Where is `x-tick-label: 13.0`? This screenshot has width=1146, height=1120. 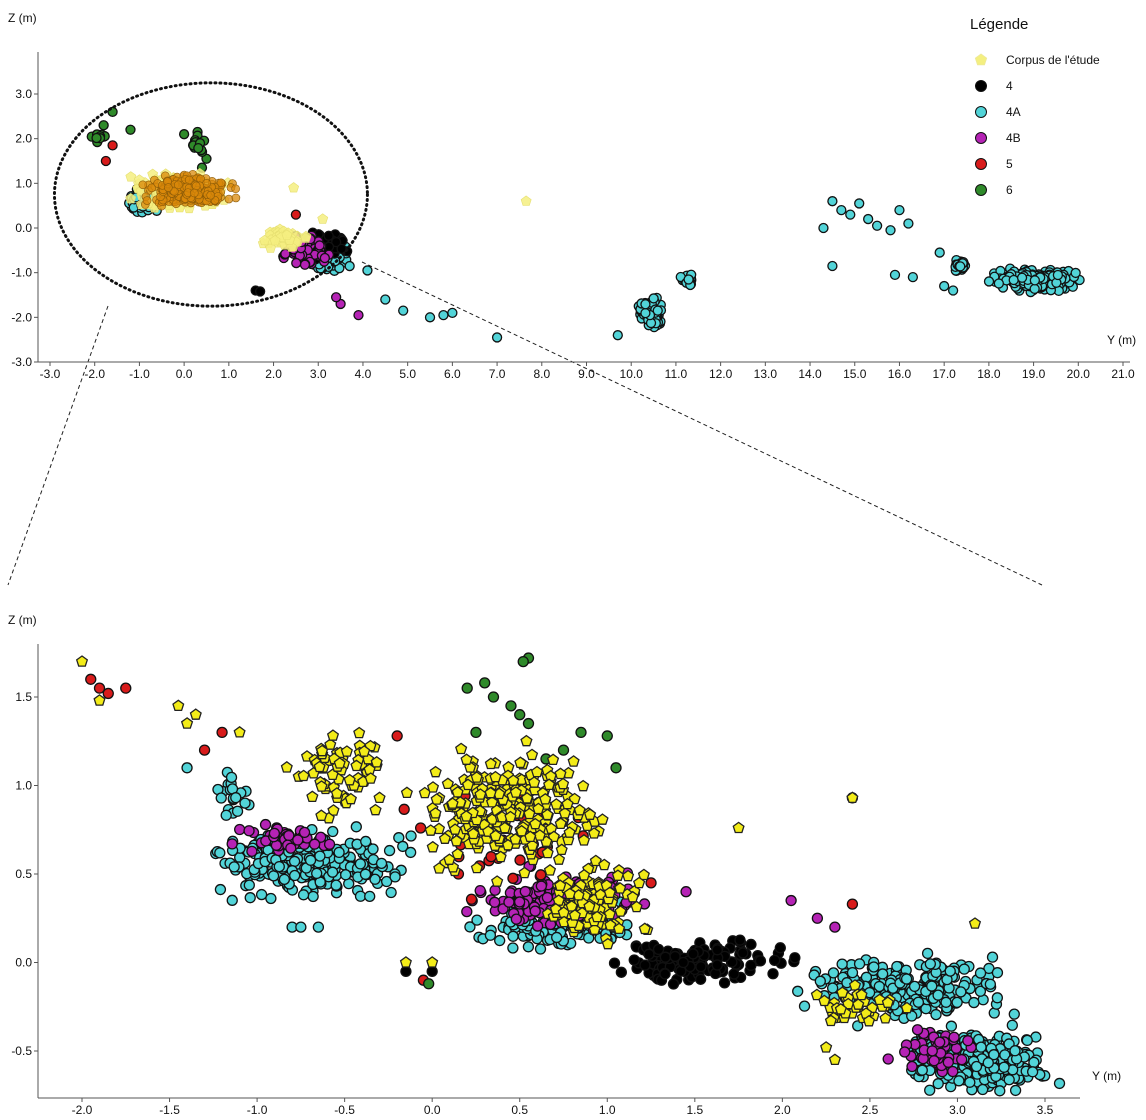 x-tick-label: 13.0 is located at coordinates (766, 374).